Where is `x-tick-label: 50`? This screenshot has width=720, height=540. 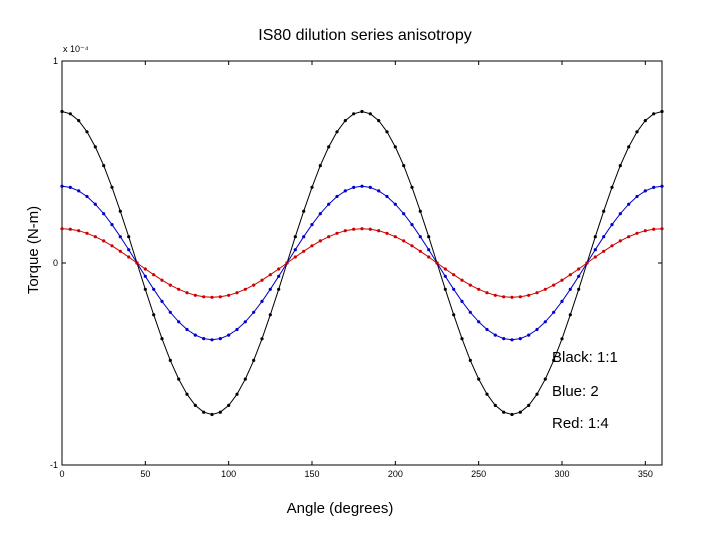 x-tick-label: 50 is located at coordinates (145, 474).